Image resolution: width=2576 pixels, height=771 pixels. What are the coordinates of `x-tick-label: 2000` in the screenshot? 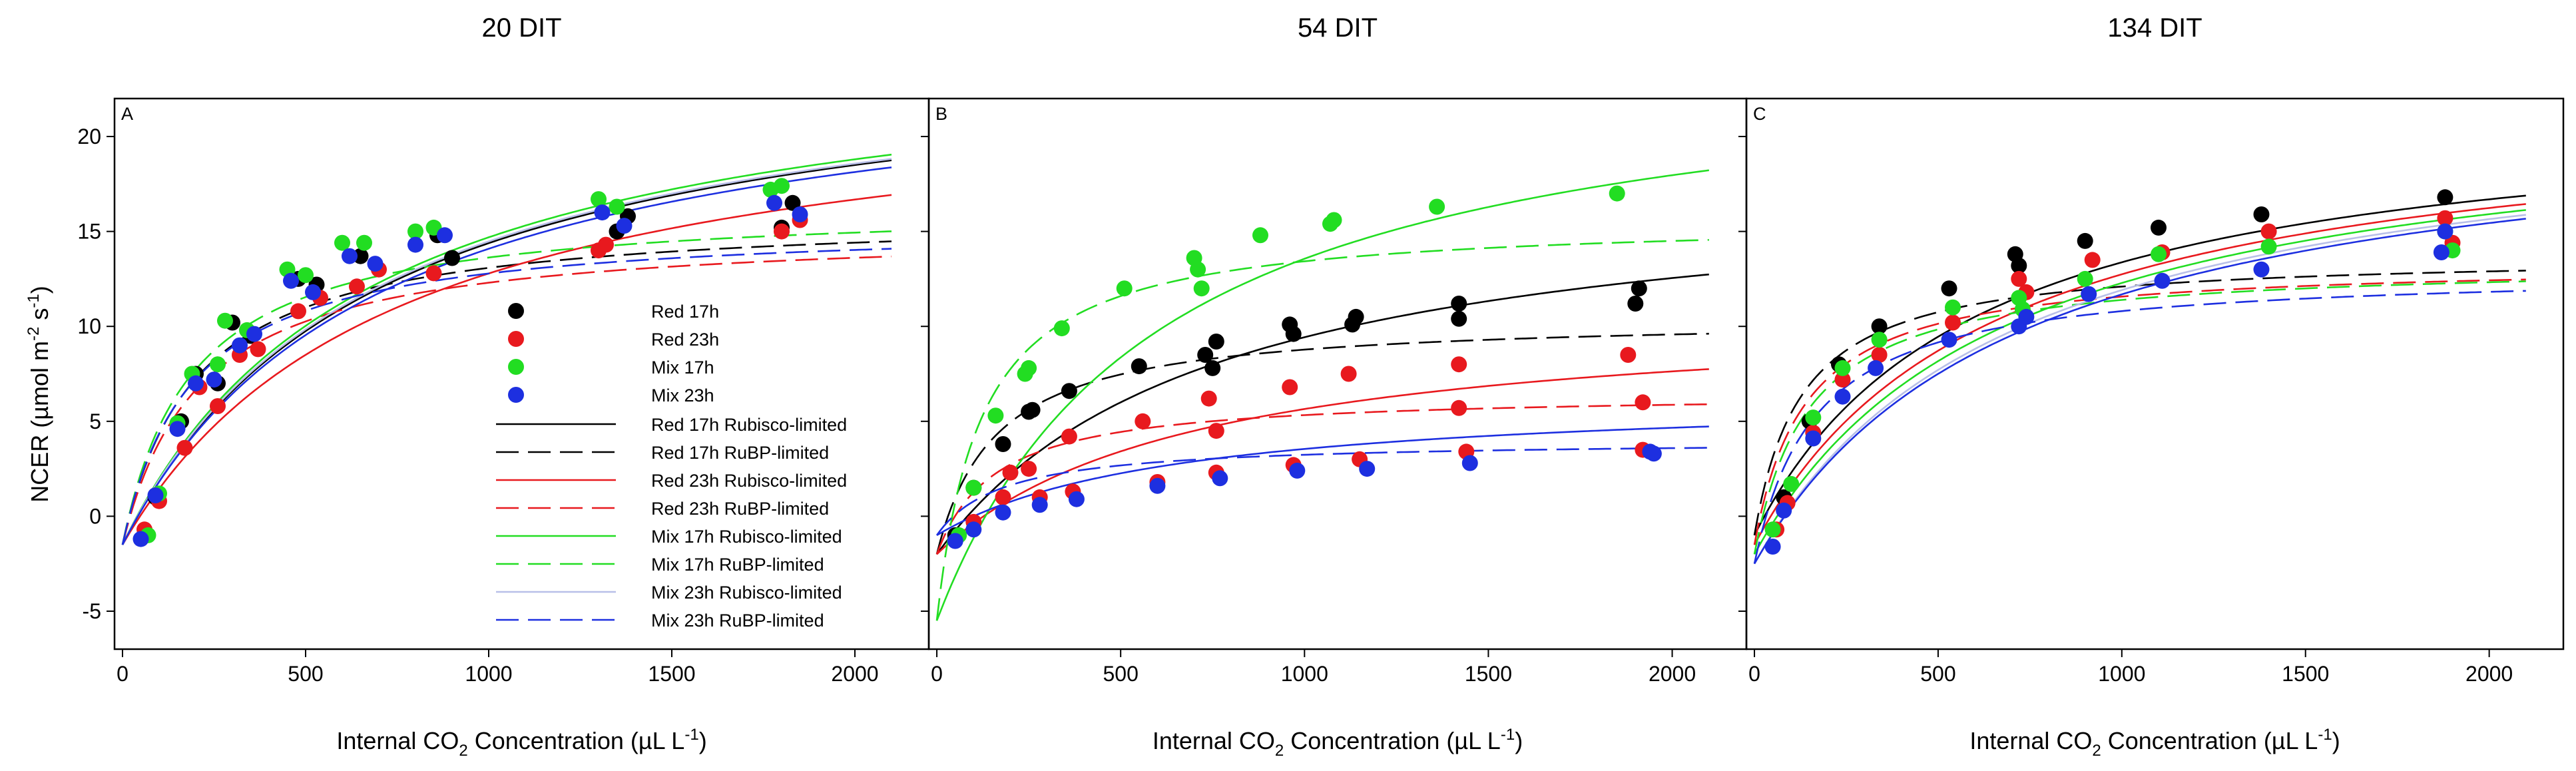 It's located at (1672, 674).